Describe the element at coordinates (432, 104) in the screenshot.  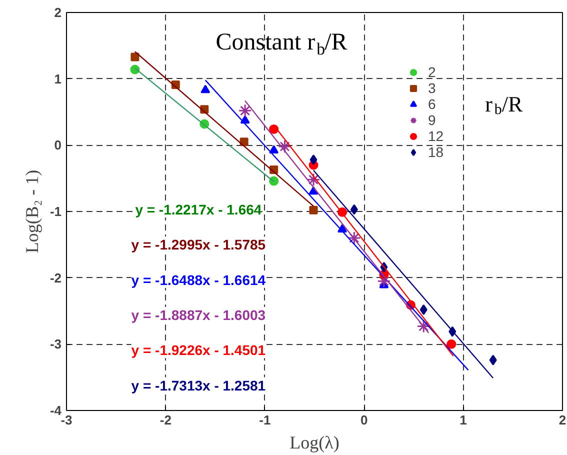
I see `legend-label: 6` at that location.